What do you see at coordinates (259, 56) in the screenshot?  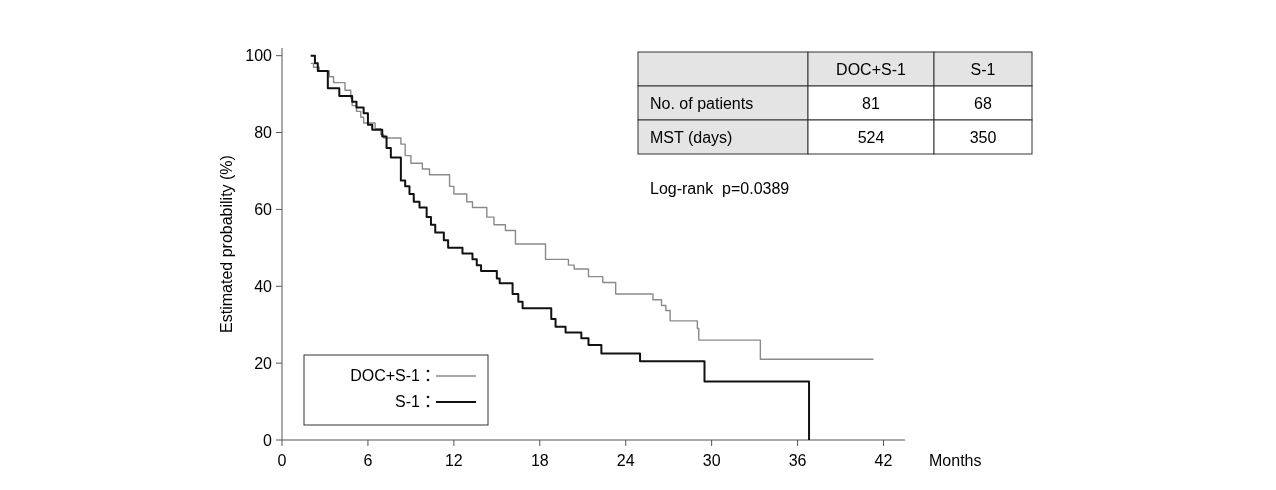 I see `y-tick-label: 100` at bounding box center [259, 56].